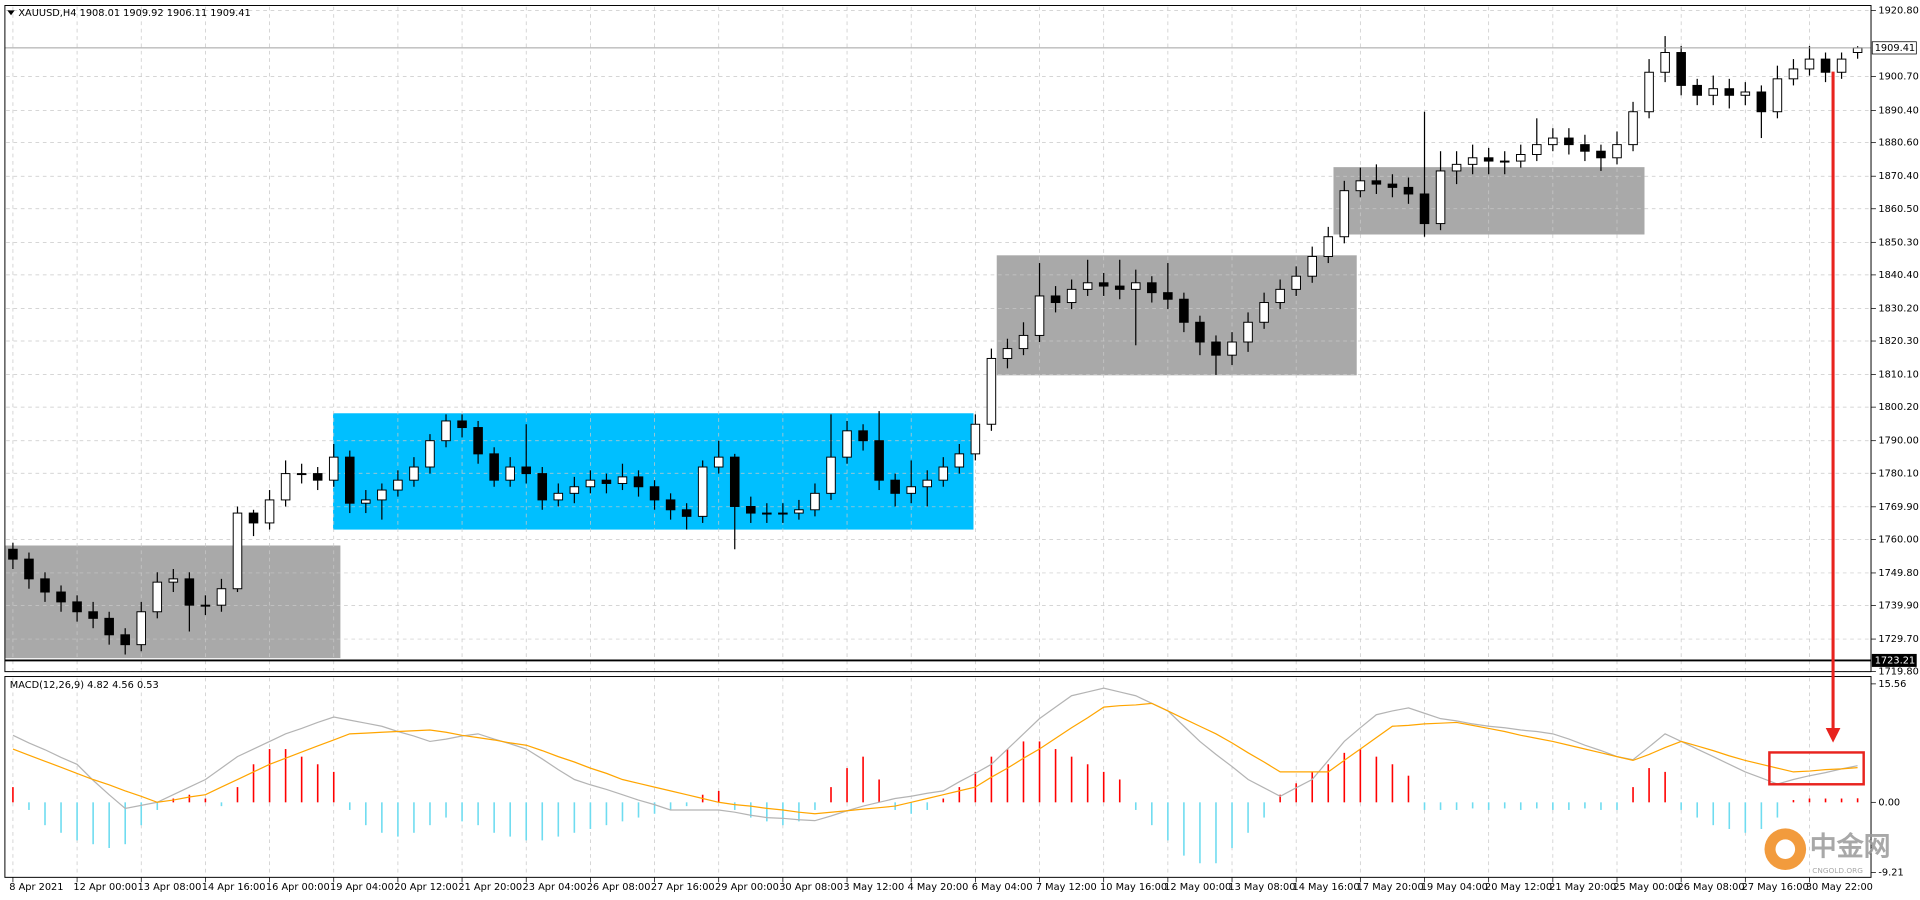 This screenshot has height=900, width=1920. Describe the element at coordinates (1898, 375) in the screenshot. I see `y-tick-label: 1810.10` at that location.